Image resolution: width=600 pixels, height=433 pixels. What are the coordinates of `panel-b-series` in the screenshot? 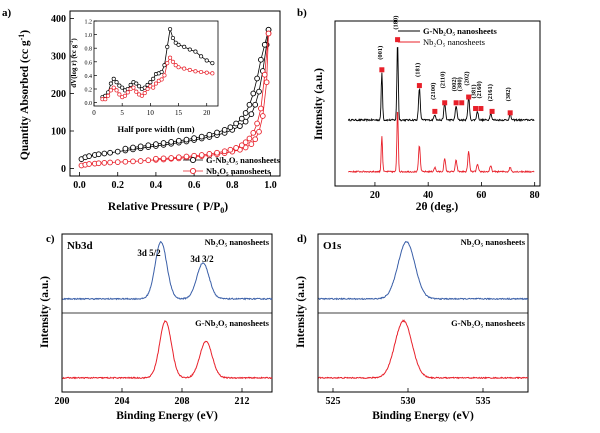 It's located at (441, 110).